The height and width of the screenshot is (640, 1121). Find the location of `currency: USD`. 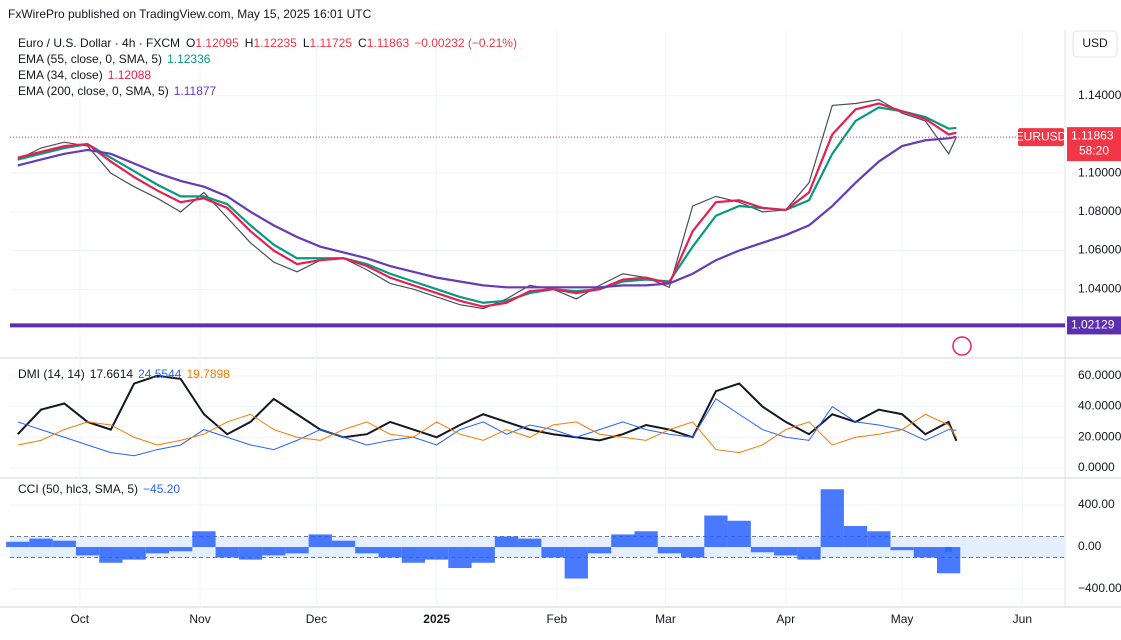

currency: USD is located at coordinates (1095, 43).